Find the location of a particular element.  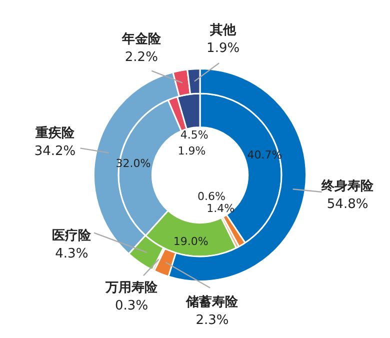

slice-label: 年金险 is located at coordinates (141, 40).